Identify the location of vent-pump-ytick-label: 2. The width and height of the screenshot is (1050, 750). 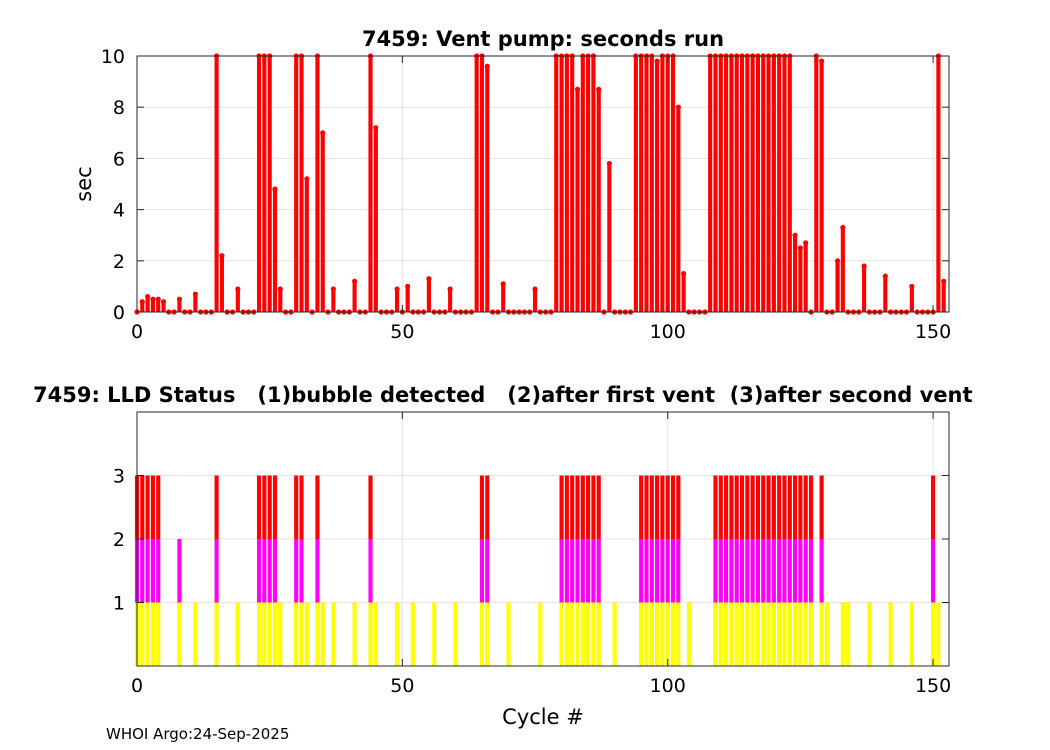
(119, 262).